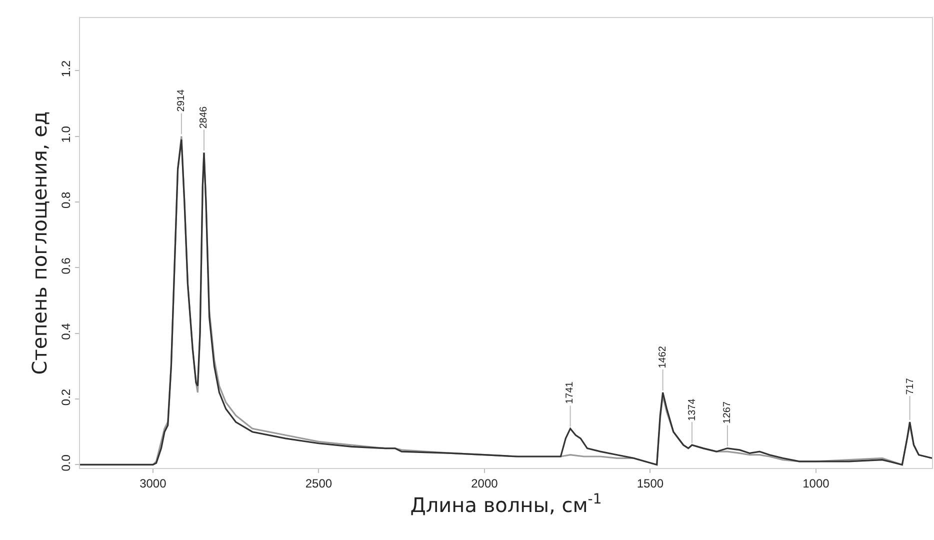  What do you see at coordinates (40, 243) in the screenshot?
I see `y-axis-title: Степень поглощения, ед` at bounding box center [40, 243].